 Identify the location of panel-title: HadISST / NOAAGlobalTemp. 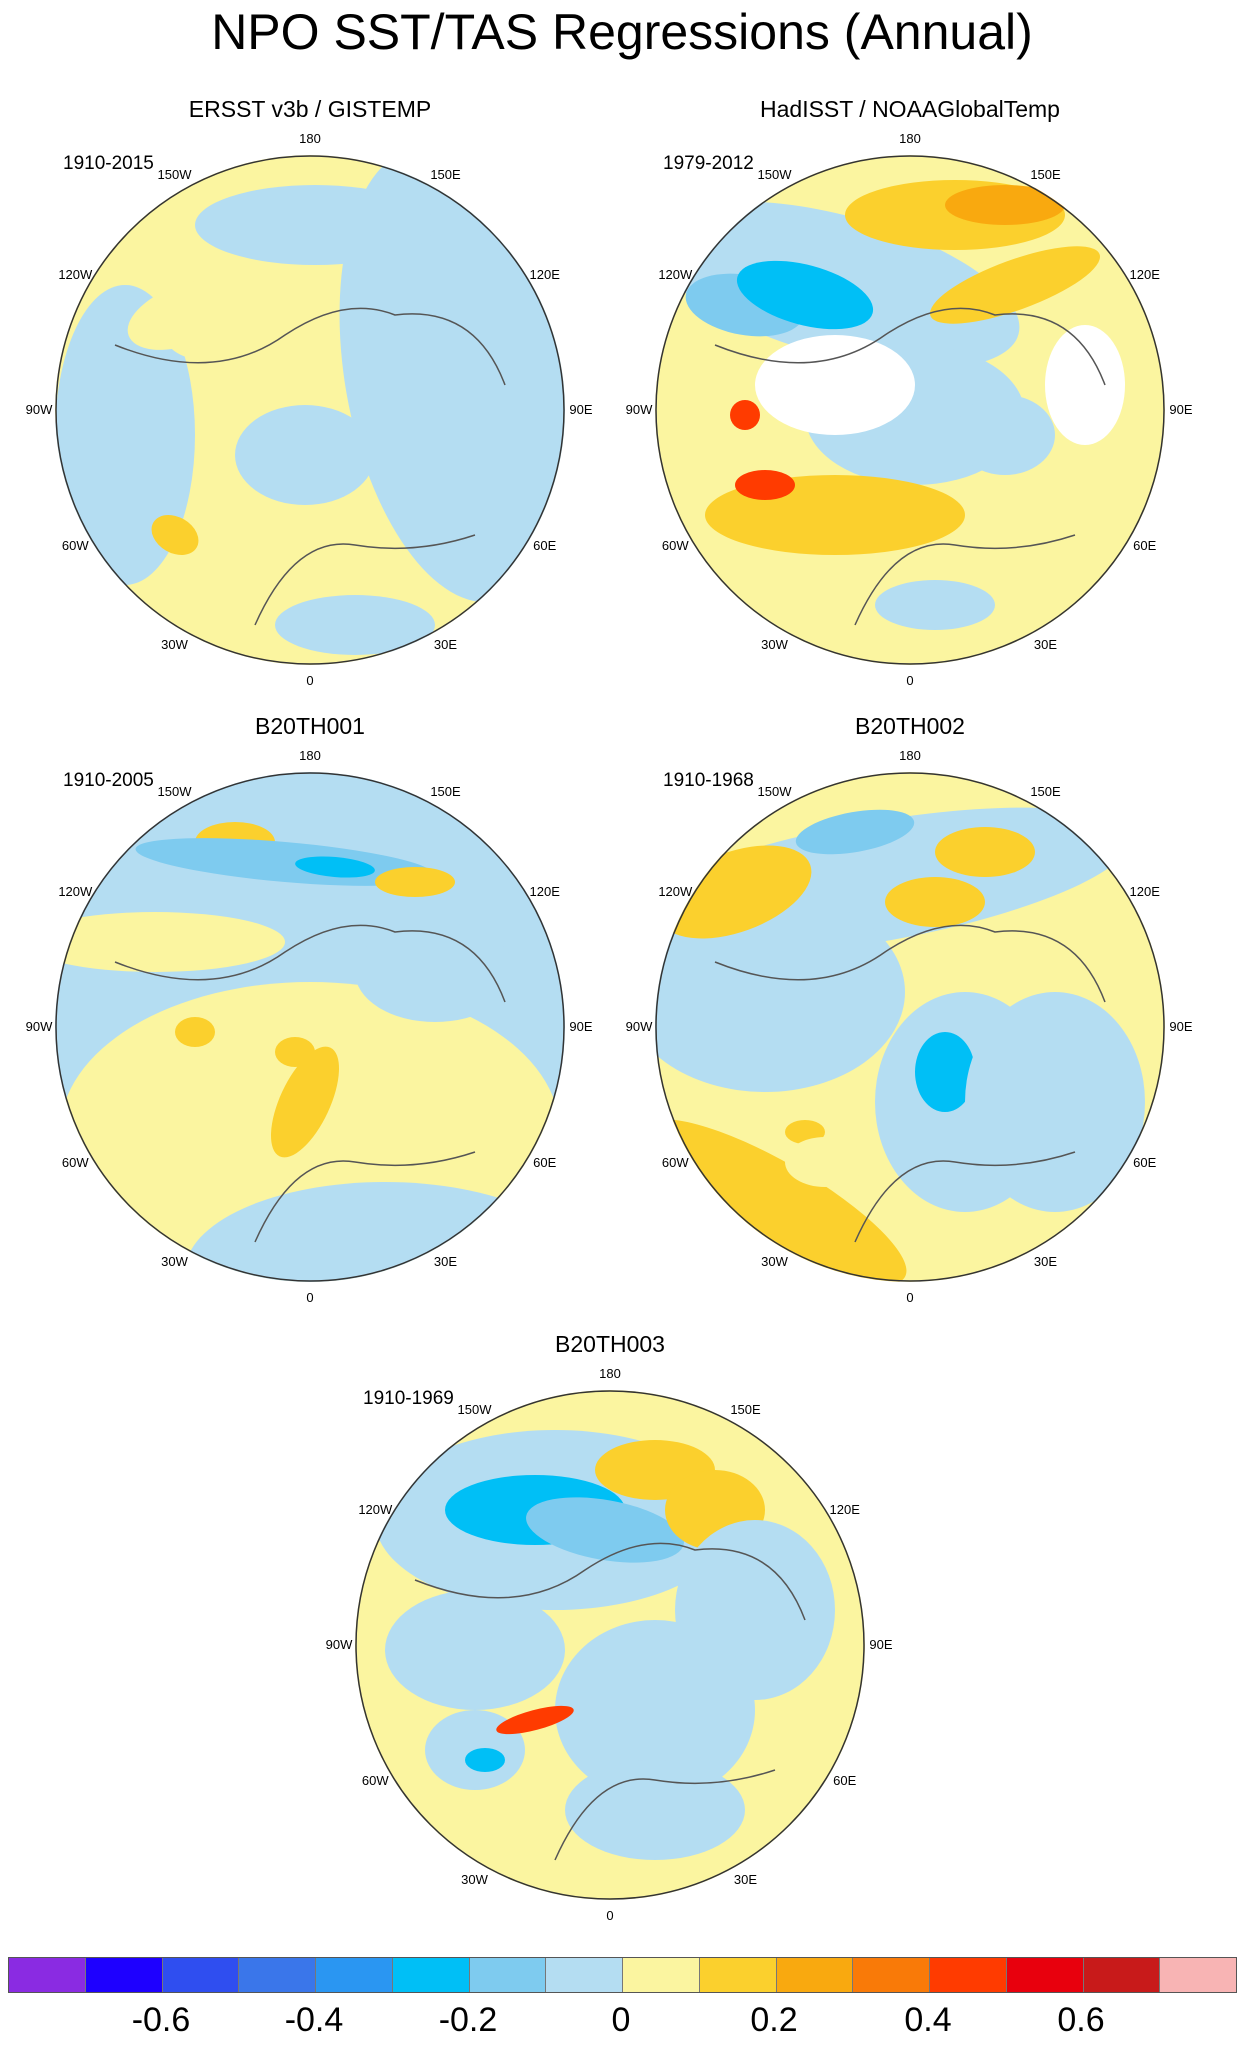
(910, 109).